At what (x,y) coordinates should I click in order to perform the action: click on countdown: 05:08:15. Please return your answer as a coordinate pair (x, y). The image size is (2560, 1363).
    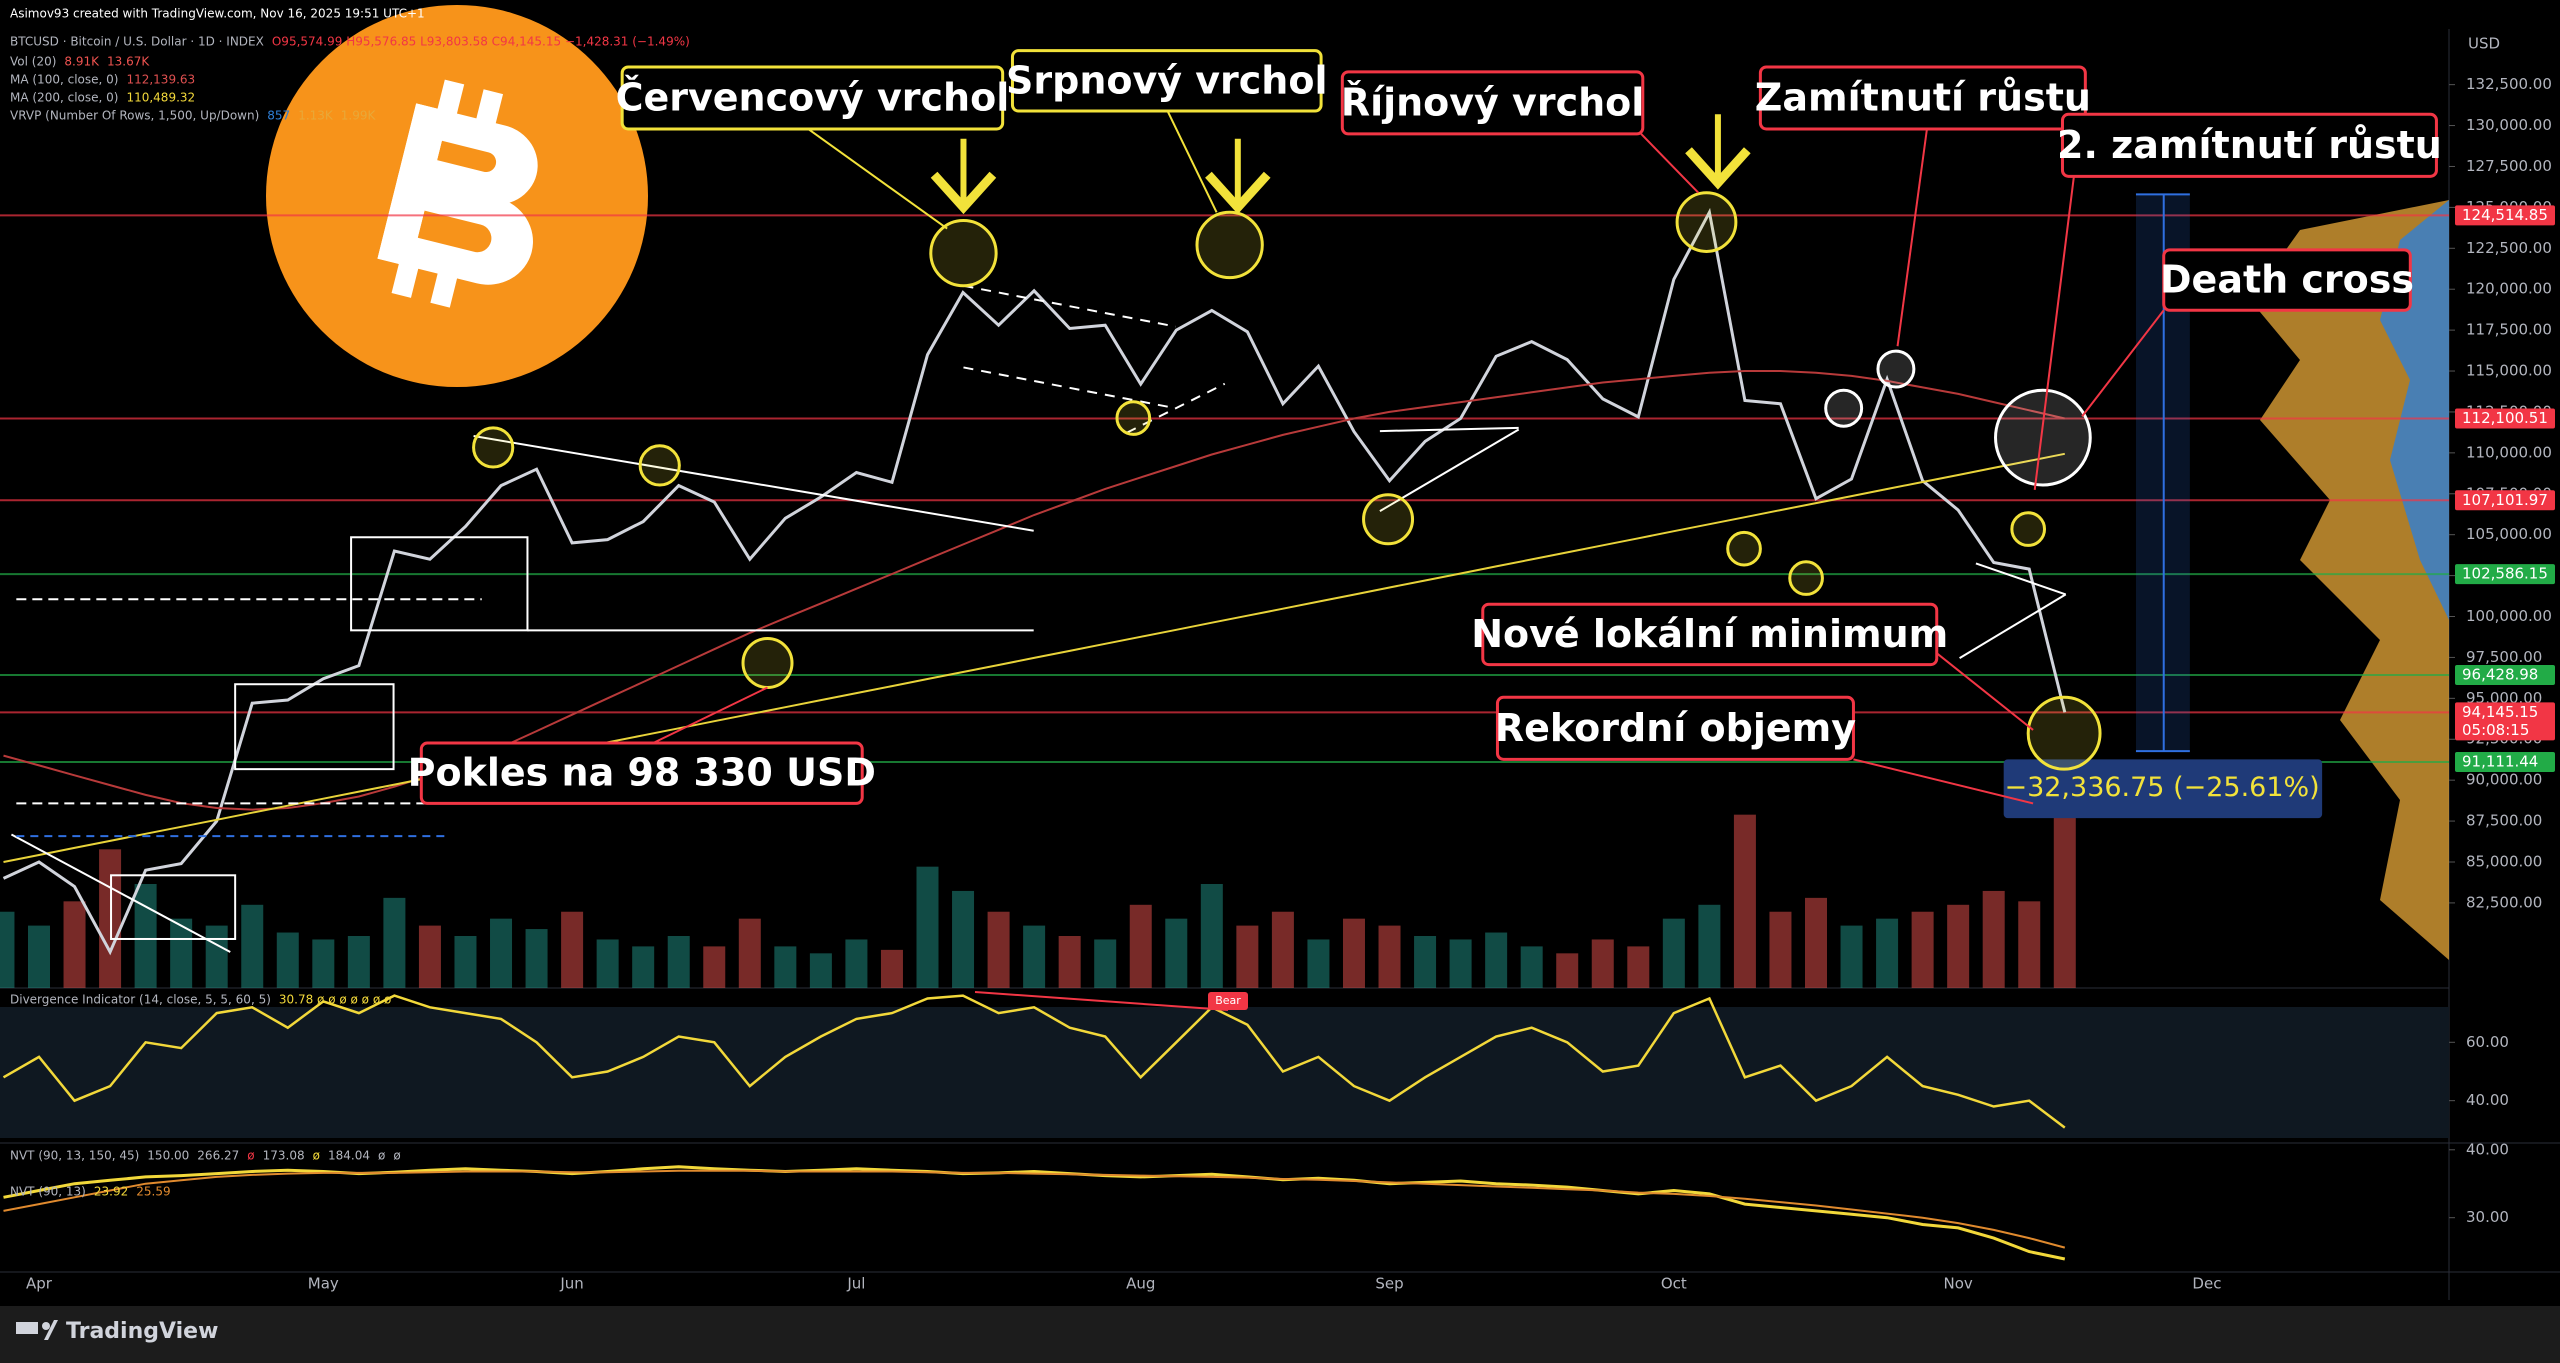
    Looking at the image, I should click on (2495, 730).